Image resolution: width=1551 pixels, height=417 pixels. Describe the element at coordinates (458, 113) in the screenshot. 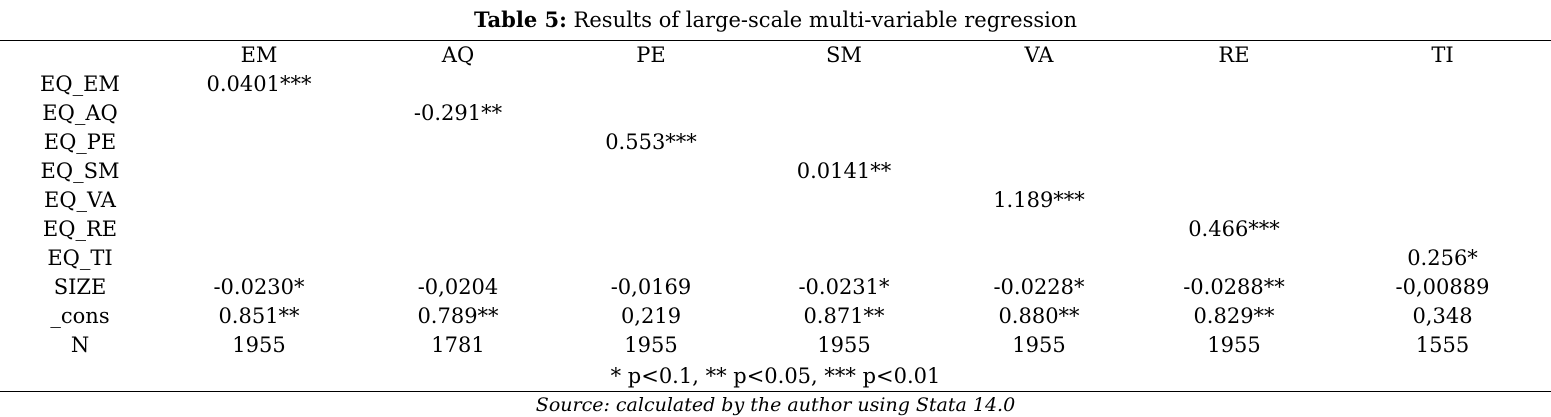

I see `table-cell: -0.291**` at that location.